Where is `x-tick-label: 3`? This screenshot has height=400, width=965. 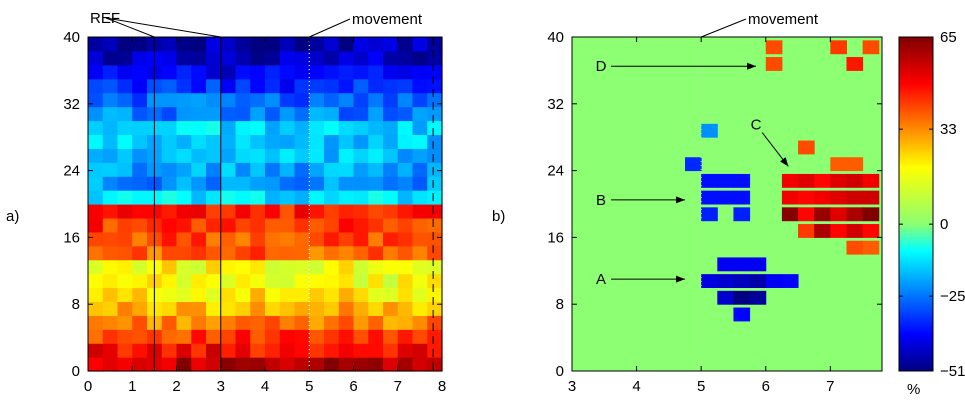
x-tick-label: 3 is located at coordinates (572, 386).